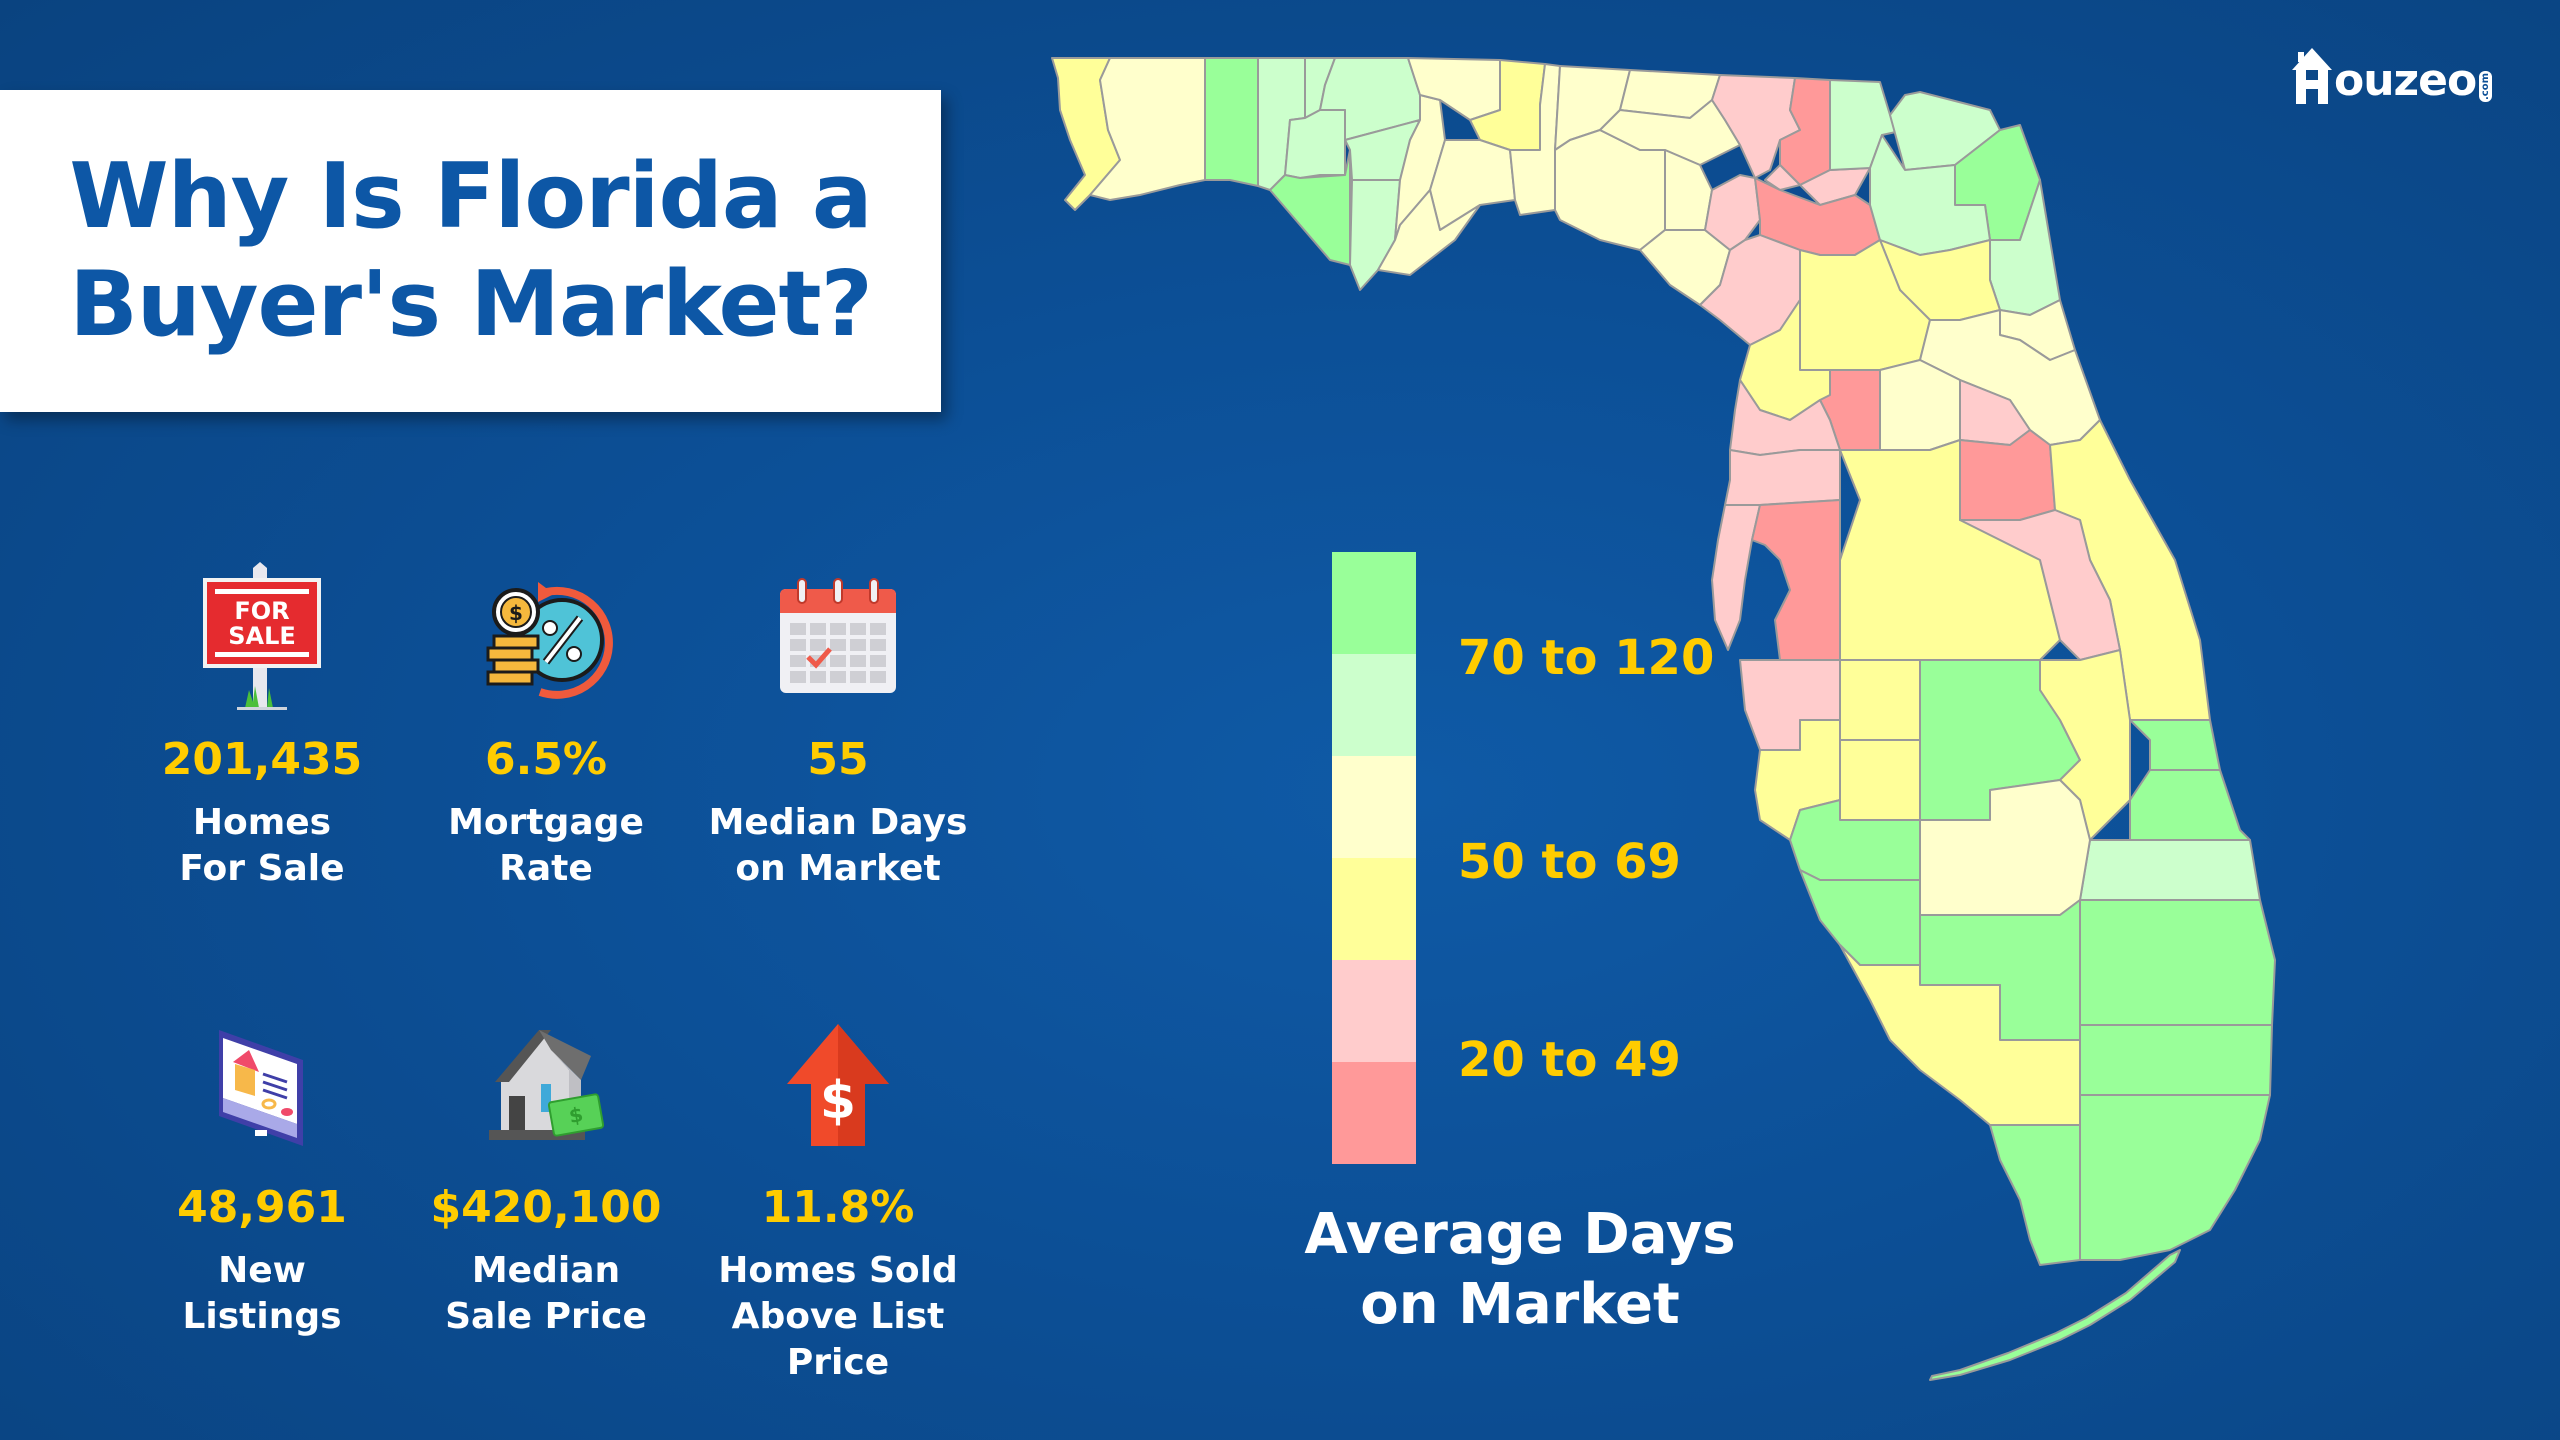  What do you see at coordinates (1835, 186) in the screenshot?
I see `county-bradford` at bounding box center [1835, 186].